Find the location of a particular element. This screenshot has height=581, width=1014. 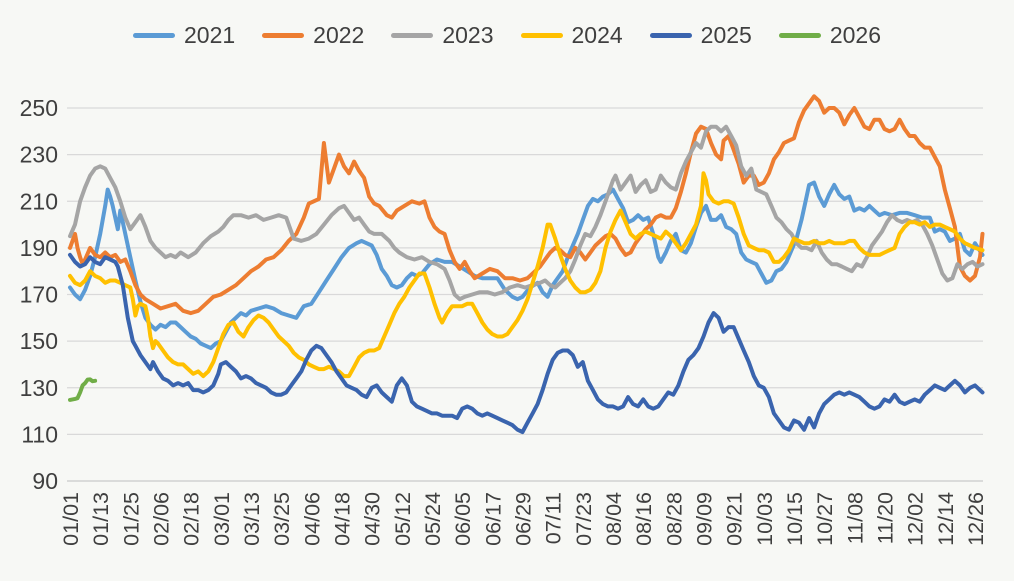

legend-item-2024: 2024 is located at coordinates (571, 35).